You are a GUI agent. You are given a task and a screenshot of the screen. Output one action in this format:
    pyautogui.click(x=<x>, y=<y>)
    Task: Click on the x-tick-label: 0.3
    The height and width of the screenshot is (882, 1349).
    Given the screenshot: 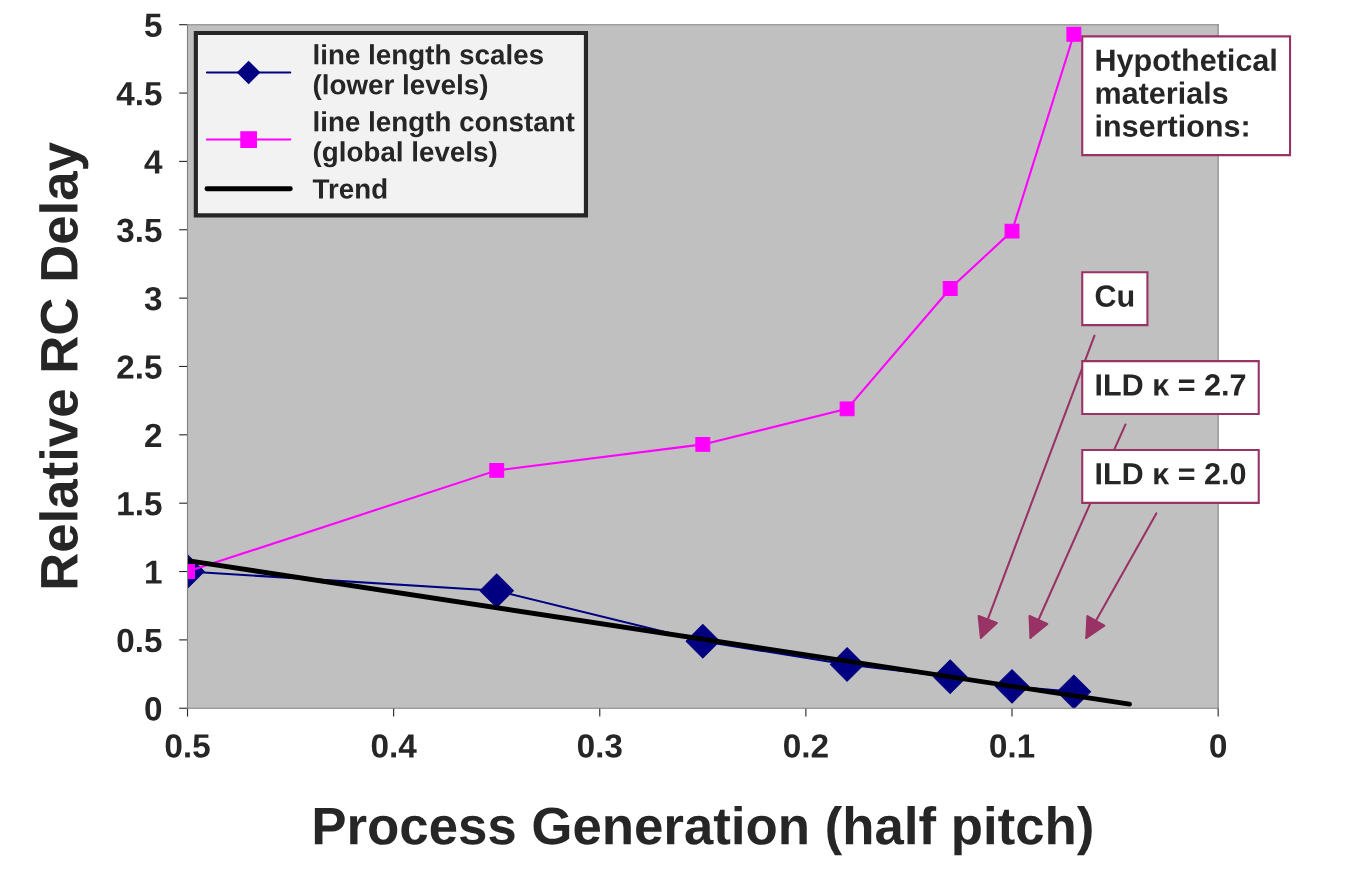 What is the action you would take?
    pyautogui.click(x=599, y=746)
    